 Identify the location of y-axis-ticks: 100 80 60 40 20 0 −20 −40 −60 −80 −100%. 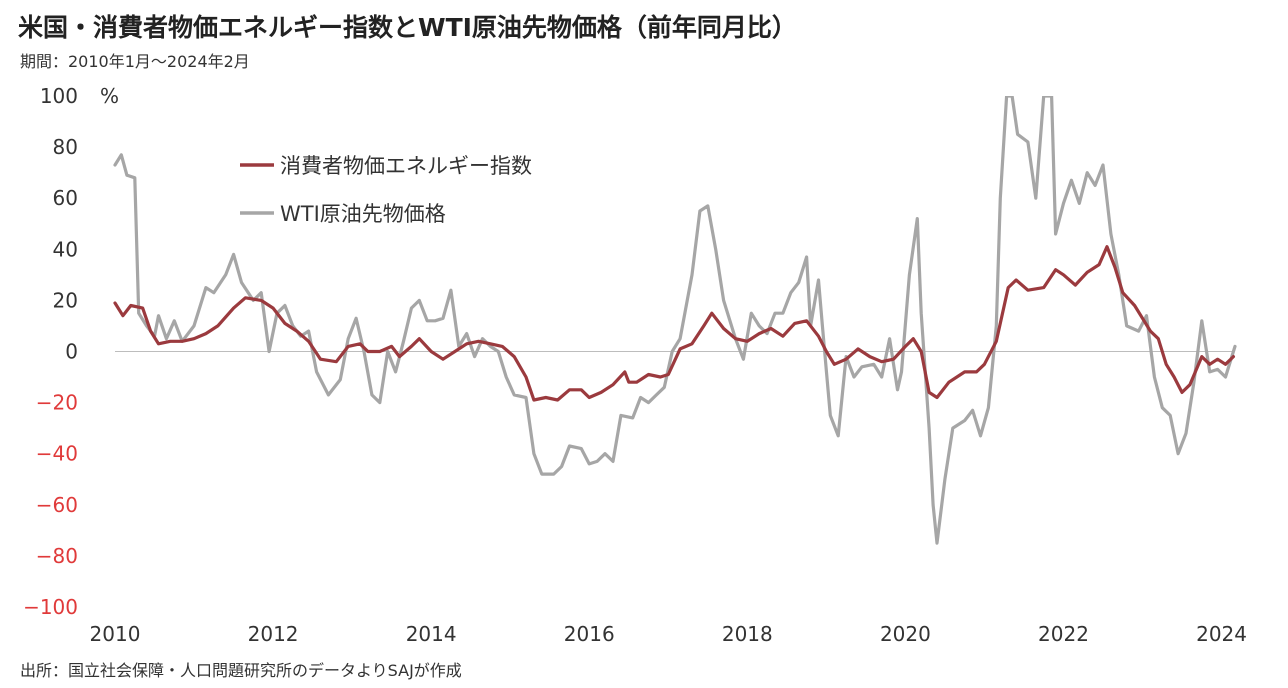
(71, 351).